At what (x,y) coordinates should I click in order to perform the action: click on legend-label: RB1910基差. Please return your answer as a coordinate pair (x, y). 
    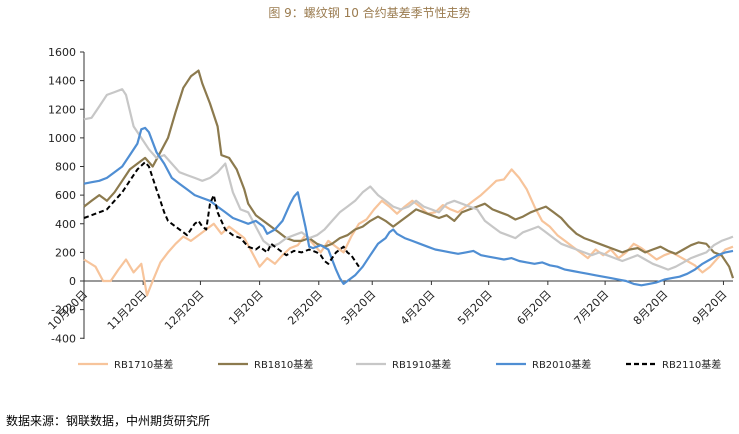
    Looking at the image, I should click on (421, 364).